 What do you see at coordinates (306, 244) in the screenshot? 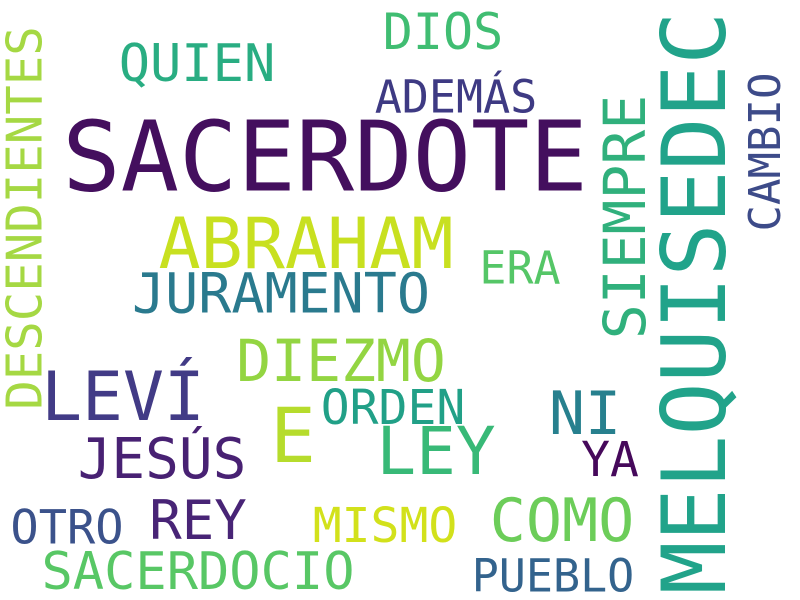
I see `word-abraham: ABRAHAM` at bounding box center [306, 244].